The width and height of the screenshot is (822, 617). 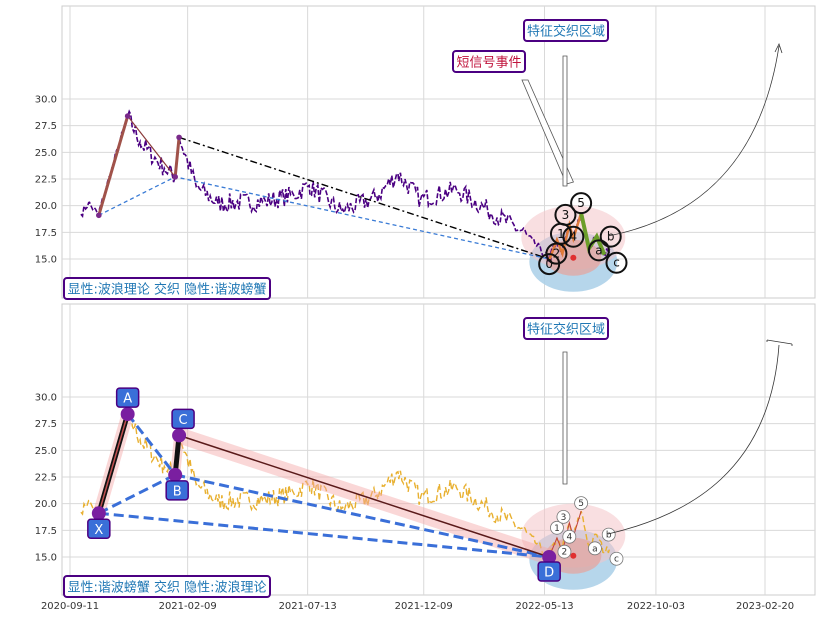 I want to click on y-tick-label: 27.5, so click(x=46, y=424).